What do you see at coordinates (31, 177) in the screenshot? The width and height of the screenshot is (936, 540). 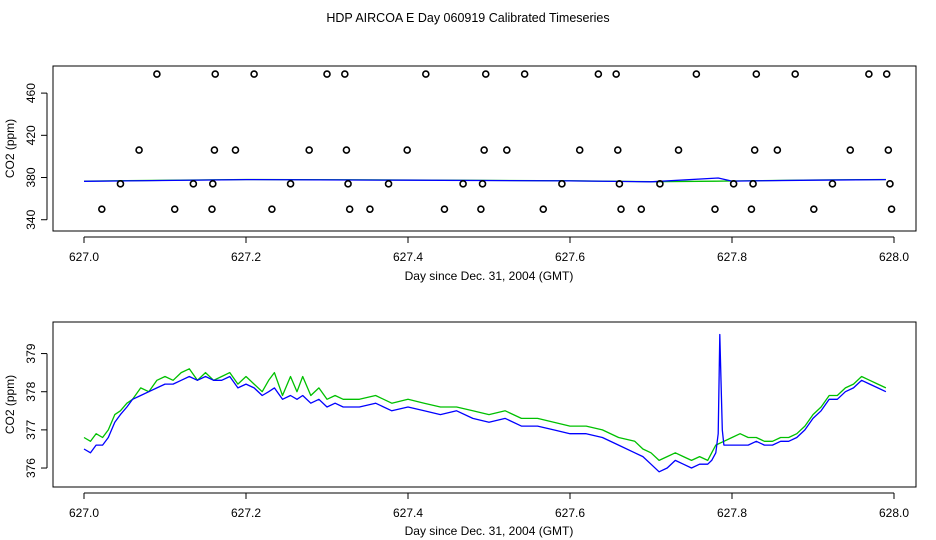 I see `y-tick-label: 380` at bounding box center [31, 177].